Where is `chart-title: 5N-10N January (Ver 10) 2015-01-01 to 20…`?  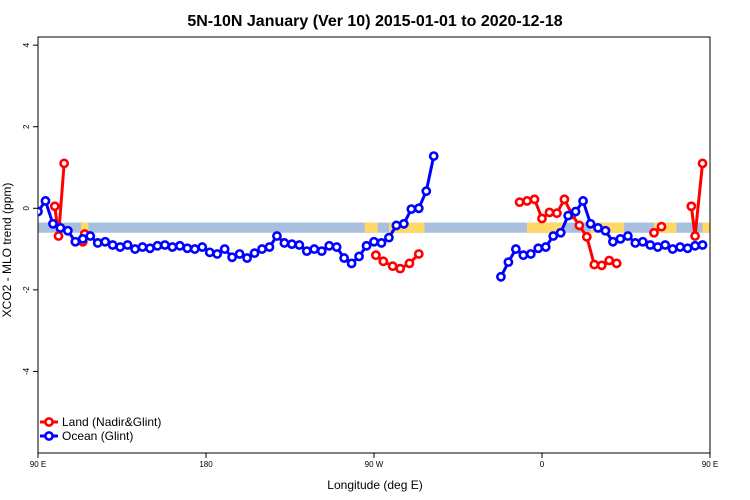
chart-title: 5N-10N January (Ver 10) 2015-01-01 to 20… is located at coordinates (374, 21).